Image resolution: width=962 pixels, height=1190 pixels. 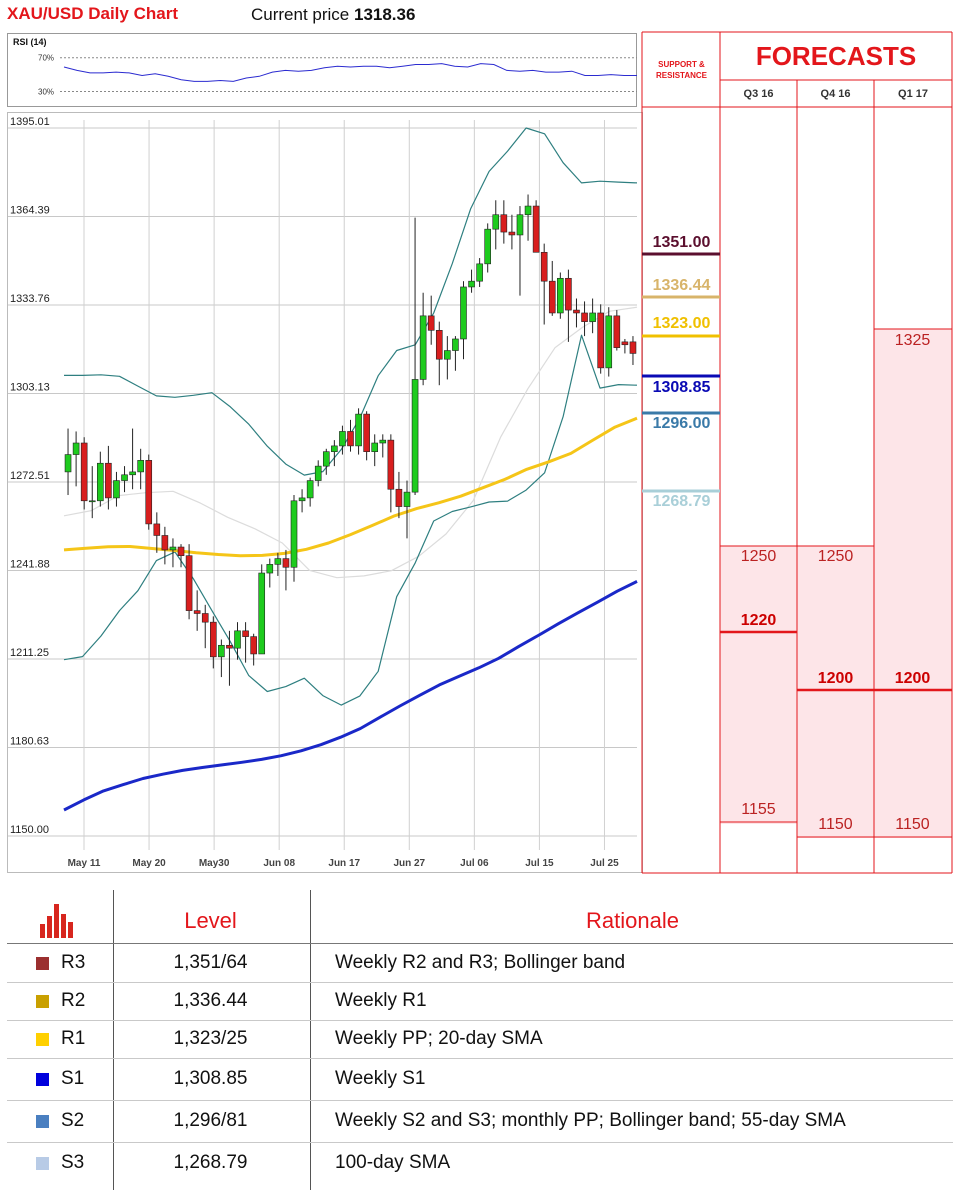 What do you see at coordinates (30, 122) in the screenshot?
I see `y-tick-label: 1395.01` at bounding box center [30, 122].